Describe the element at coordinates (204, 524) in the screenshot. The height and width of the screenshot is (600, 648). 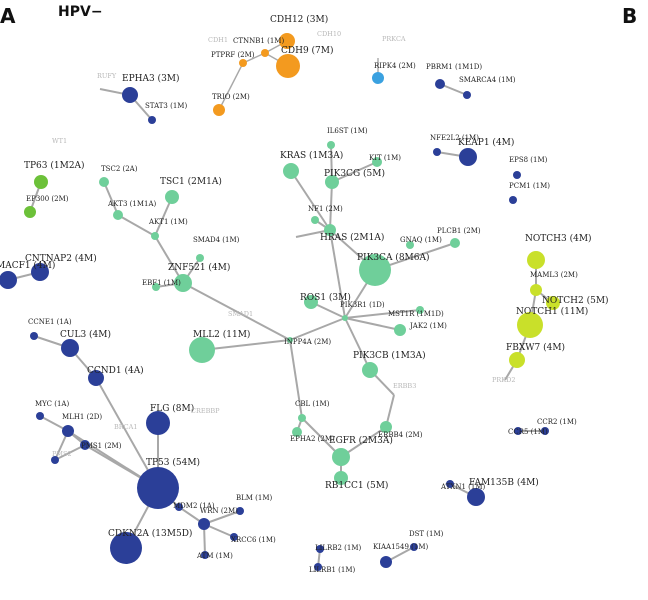
I see `node-wrn` at that location.